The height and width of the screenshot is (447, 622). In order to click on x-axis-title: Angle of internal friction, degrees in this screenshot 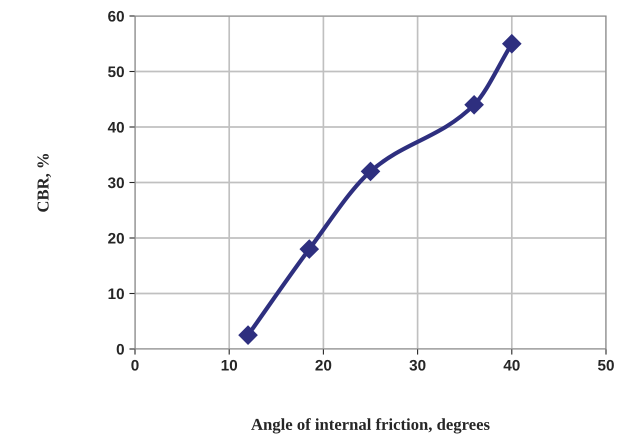, I will do `click(370, 426)`.